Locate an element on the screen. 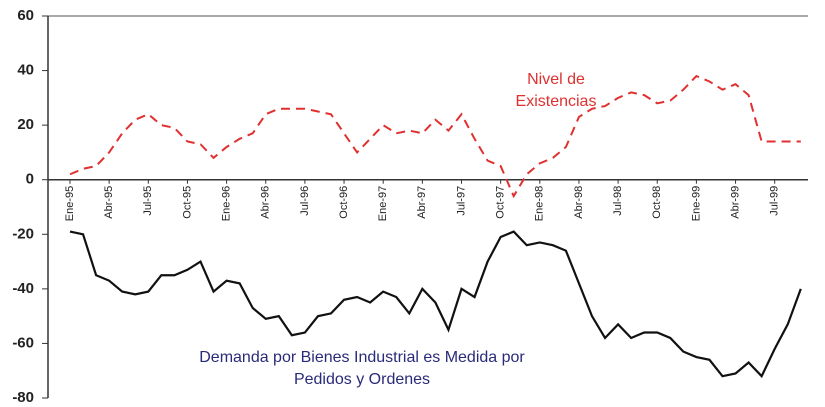  y-tick-label: 0 is located at coordinates (30, 179).